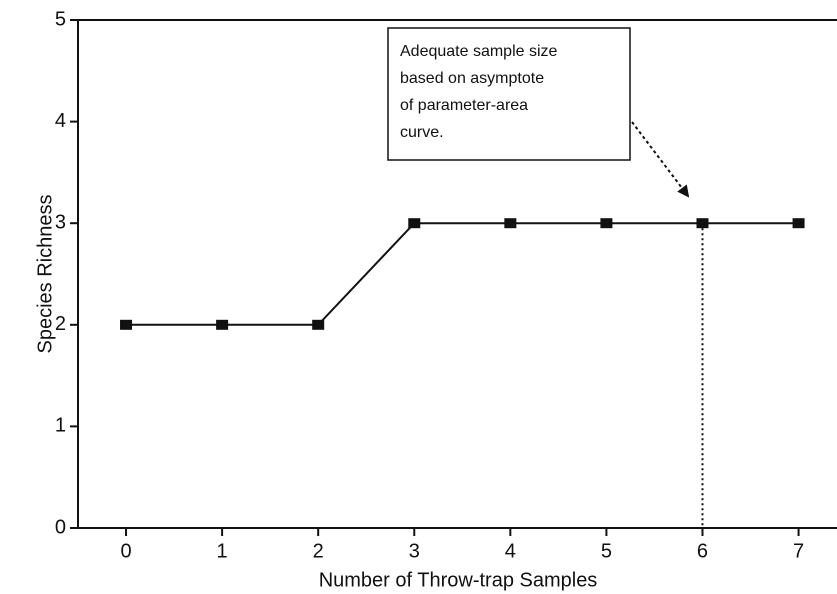  Describe the element at coordinates (422, 132) in the screenshot. I see `annotation-text: curve.` at that location.